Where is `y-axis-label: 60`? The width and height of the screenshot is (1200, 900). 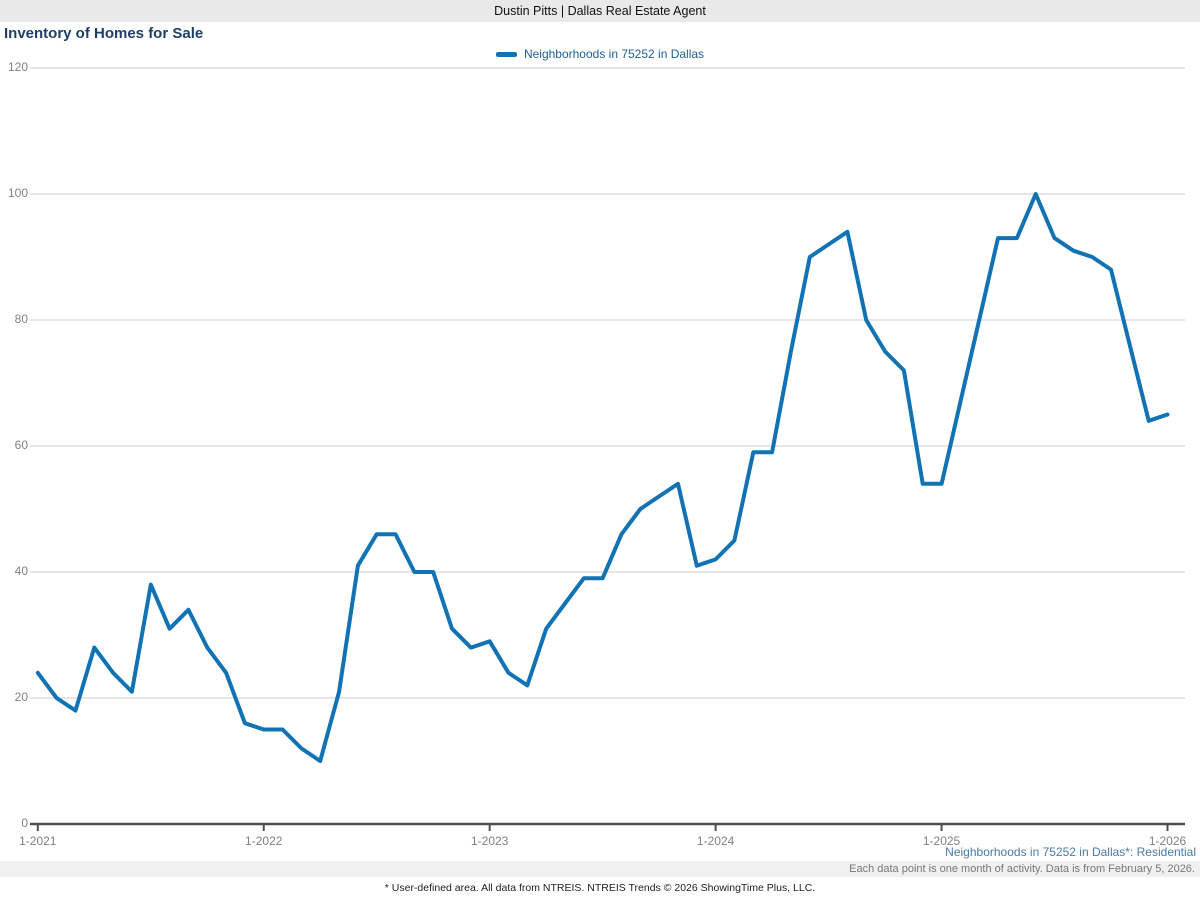
y-axis-label: 60 is located at coordinates (22, 445).